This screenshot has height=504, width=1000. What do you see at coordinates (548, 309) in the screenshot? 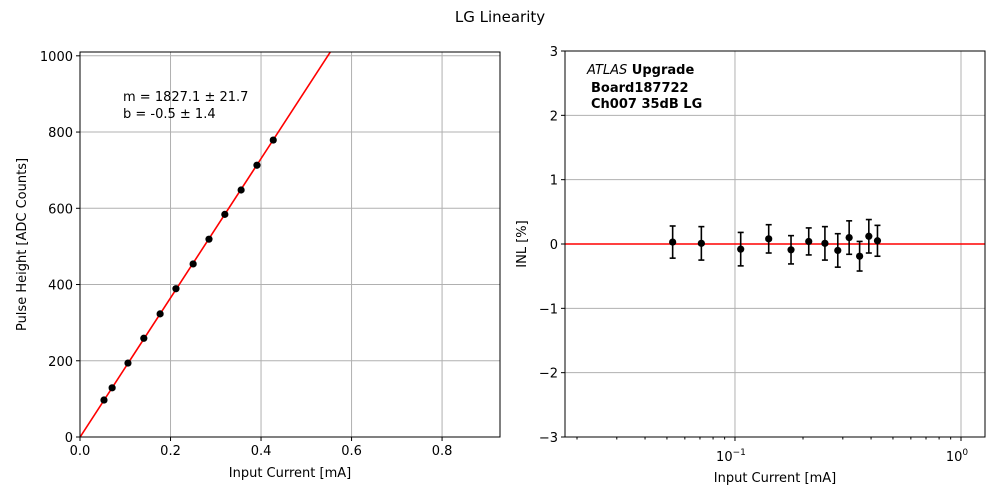
I see `y-tick-label: −1` at bounding box center [548, 309].